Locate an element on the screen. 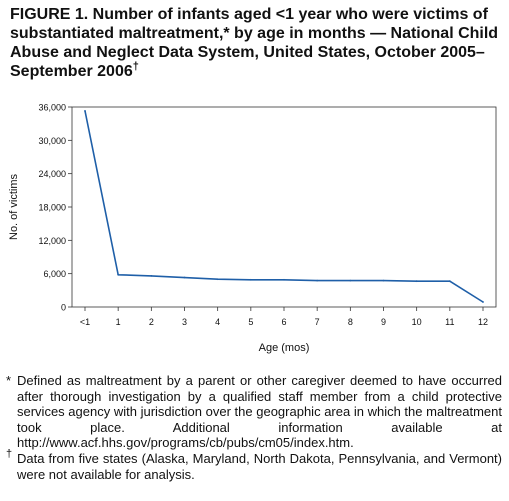  x-tick-label: 9 is located at coordinates (383, 322).